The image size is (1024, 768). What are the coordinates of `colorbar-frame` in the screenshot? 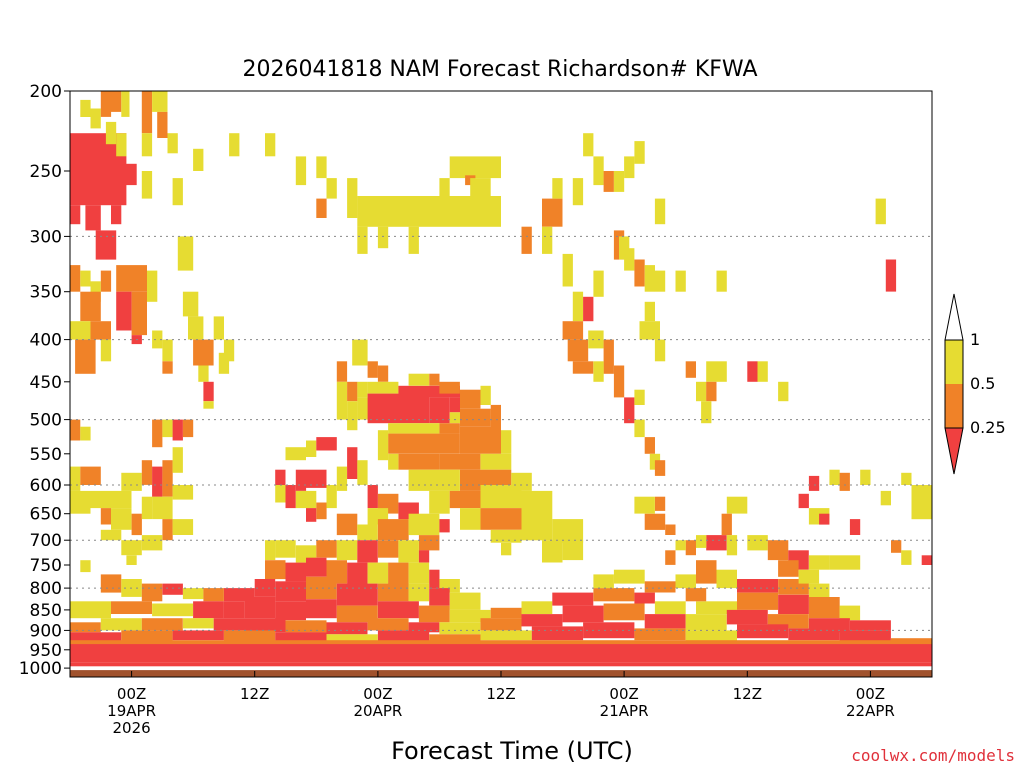 It's located at (954, 384).